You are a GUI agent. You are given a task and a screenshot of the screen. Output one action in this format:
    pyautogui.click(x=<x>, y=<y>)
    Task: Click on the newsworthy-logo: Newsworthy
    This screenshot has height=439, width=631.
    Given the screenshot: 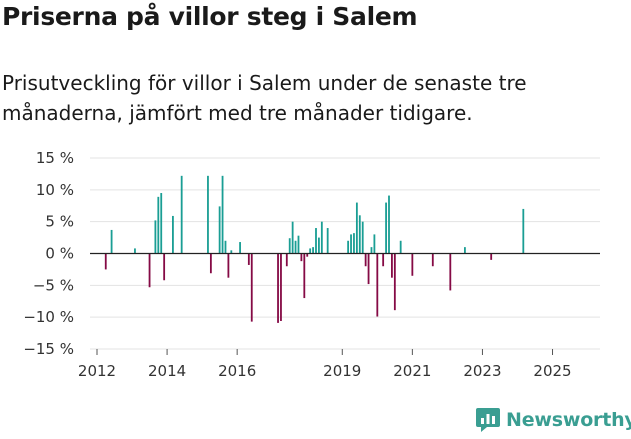 What is the action you would take?
    pyautogui.click(x=553, y=420)
    